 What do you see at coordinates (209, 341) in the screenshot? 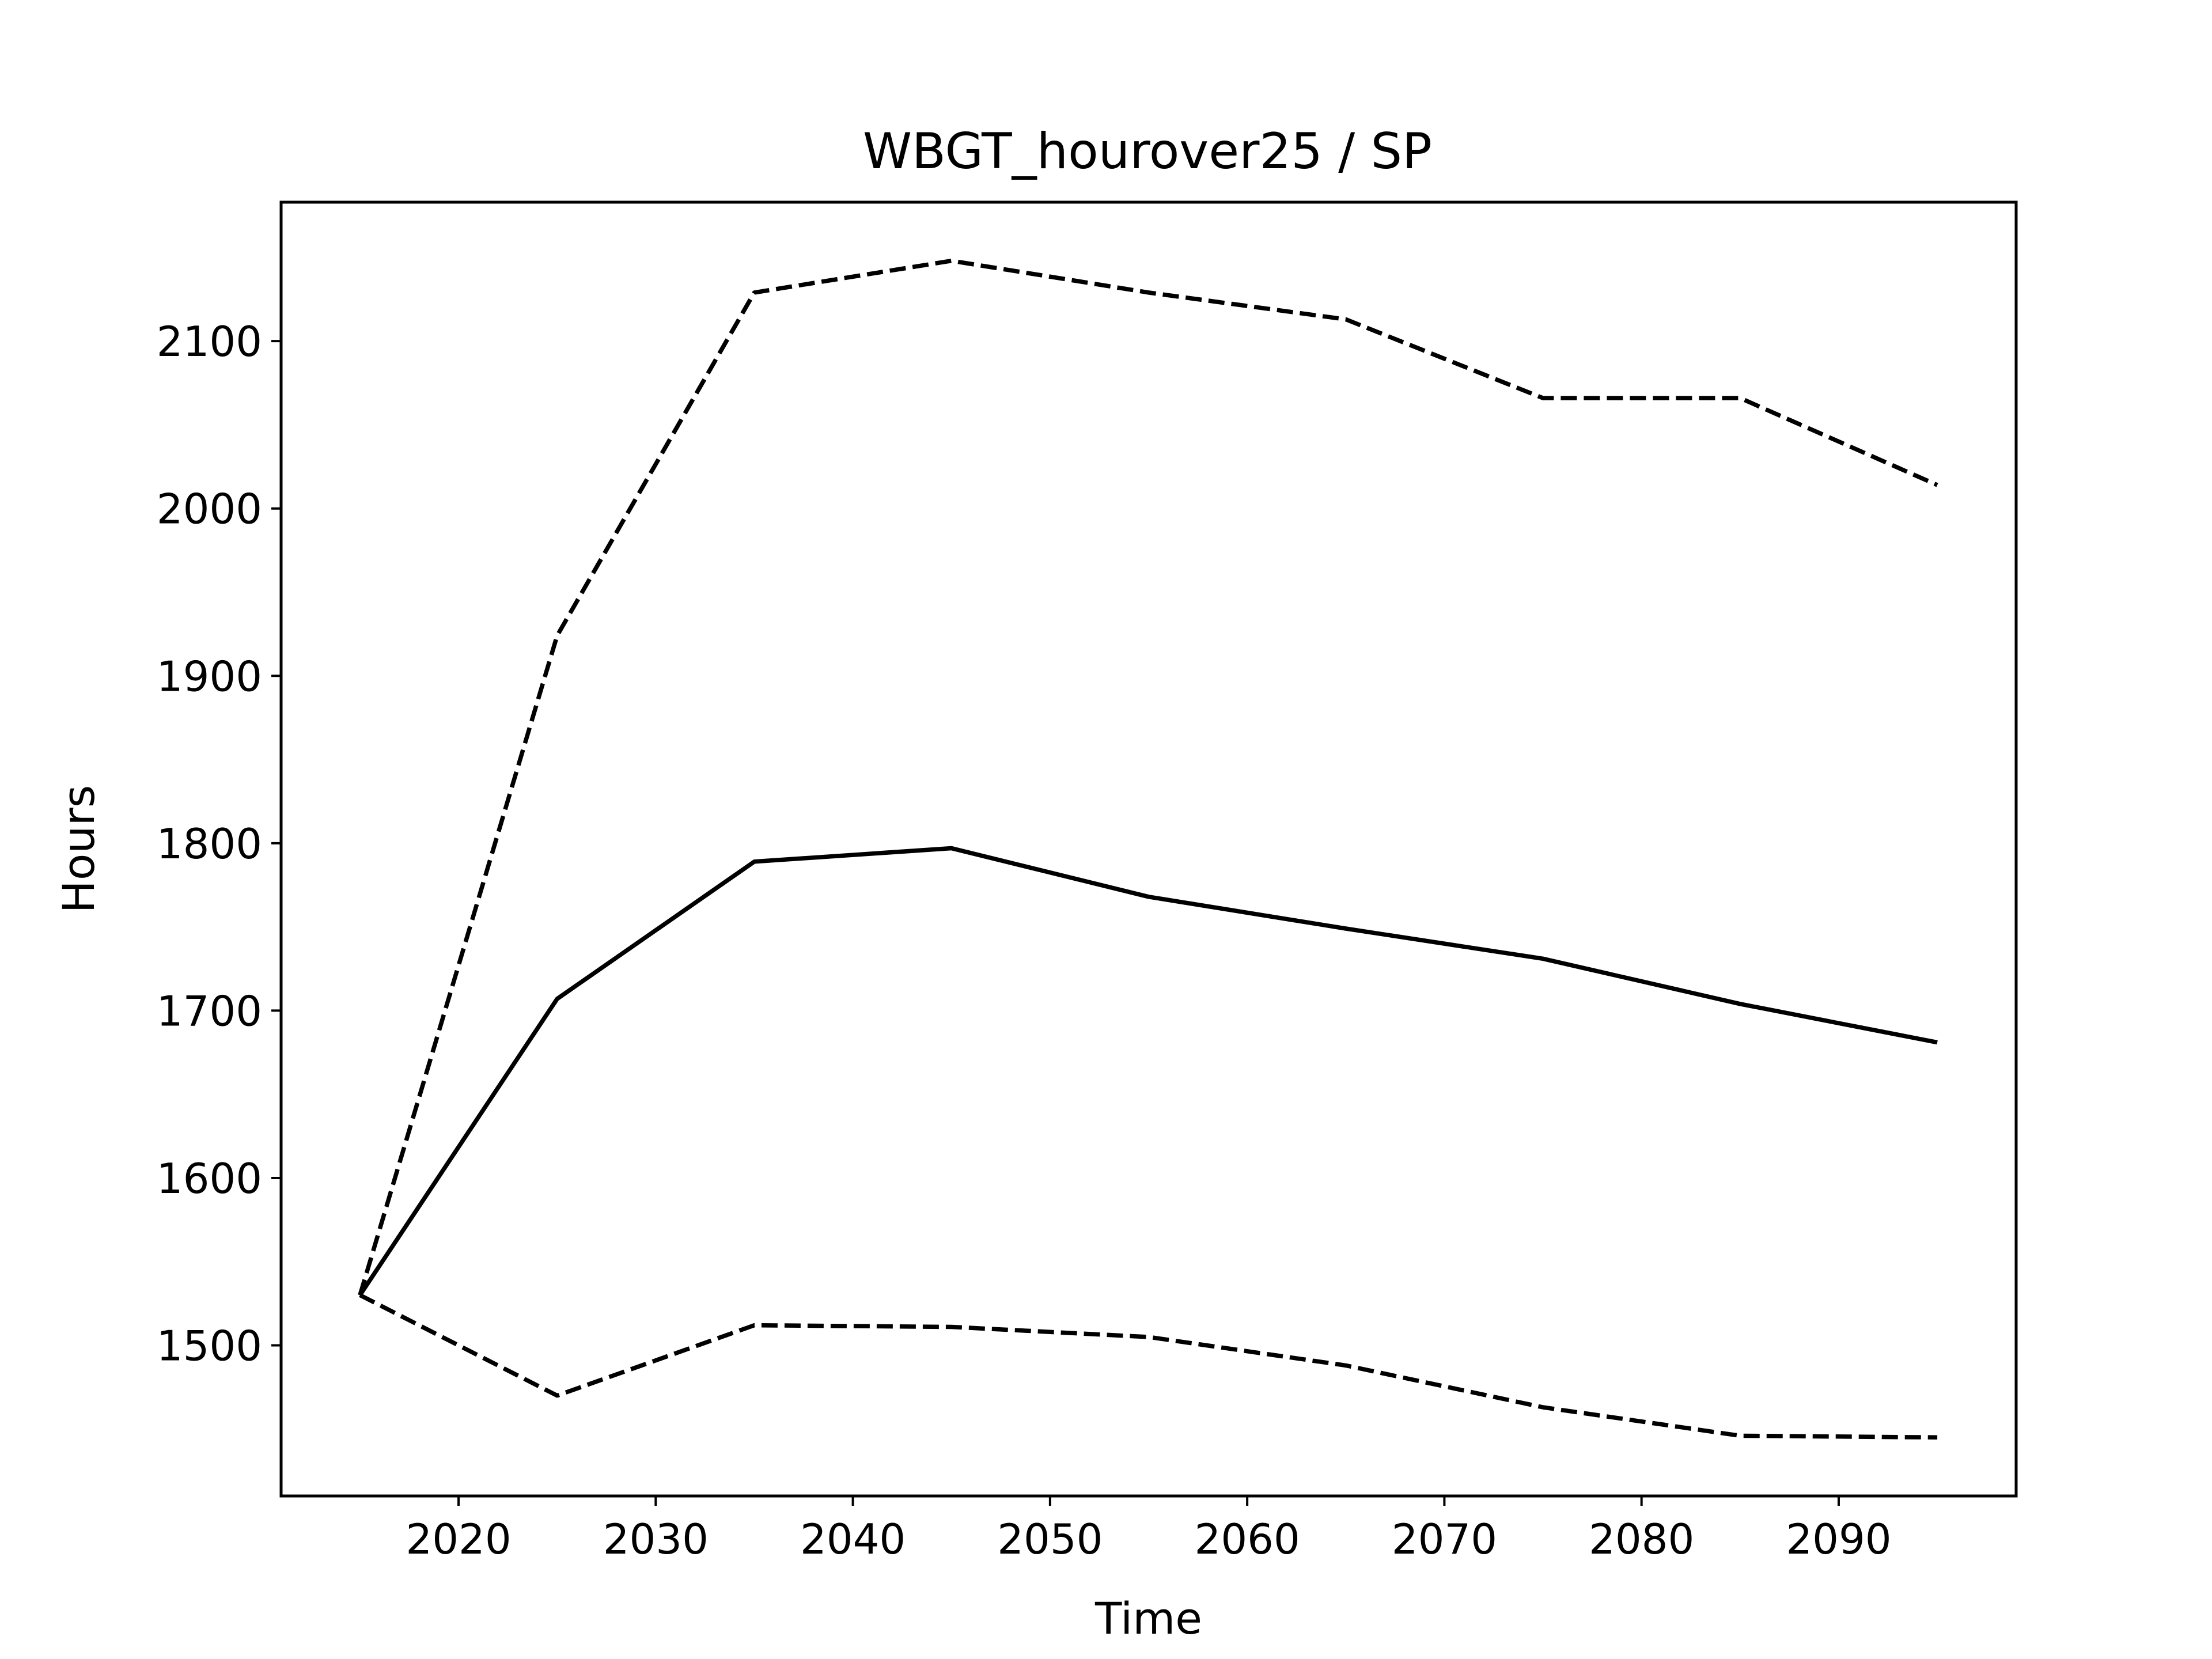
I see `y-tick-label: 2100` at bounding box center [209, 341].